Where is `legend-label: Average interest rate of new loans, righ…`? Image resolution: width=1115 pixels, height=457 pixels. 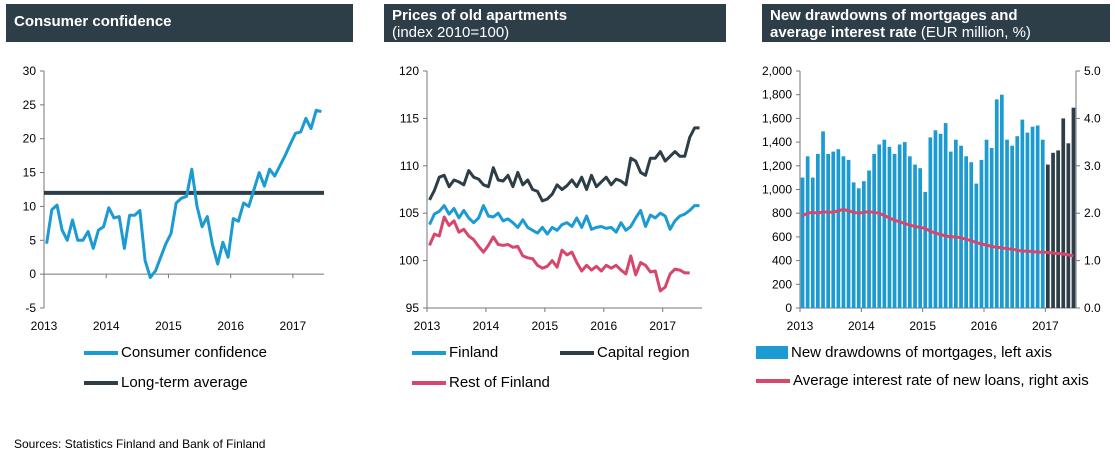 legend-label: Average interest rate of new loans, righ… is located at coordinates (941, 380).